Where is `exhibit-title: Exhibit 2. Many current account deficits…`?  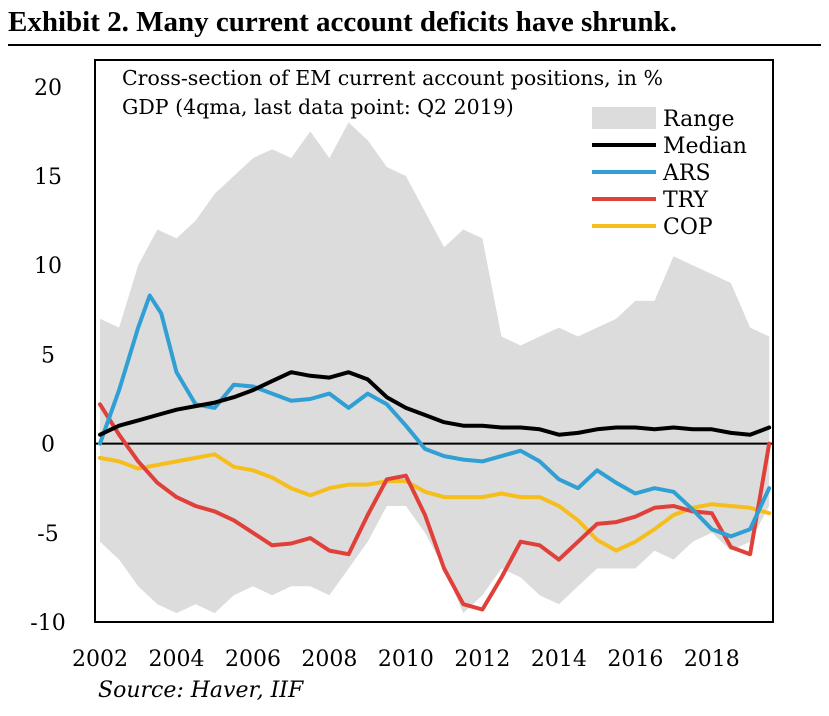 exhibit-title: Exhibit 2. Many current account deficits… is located at coordinates (342, 22).